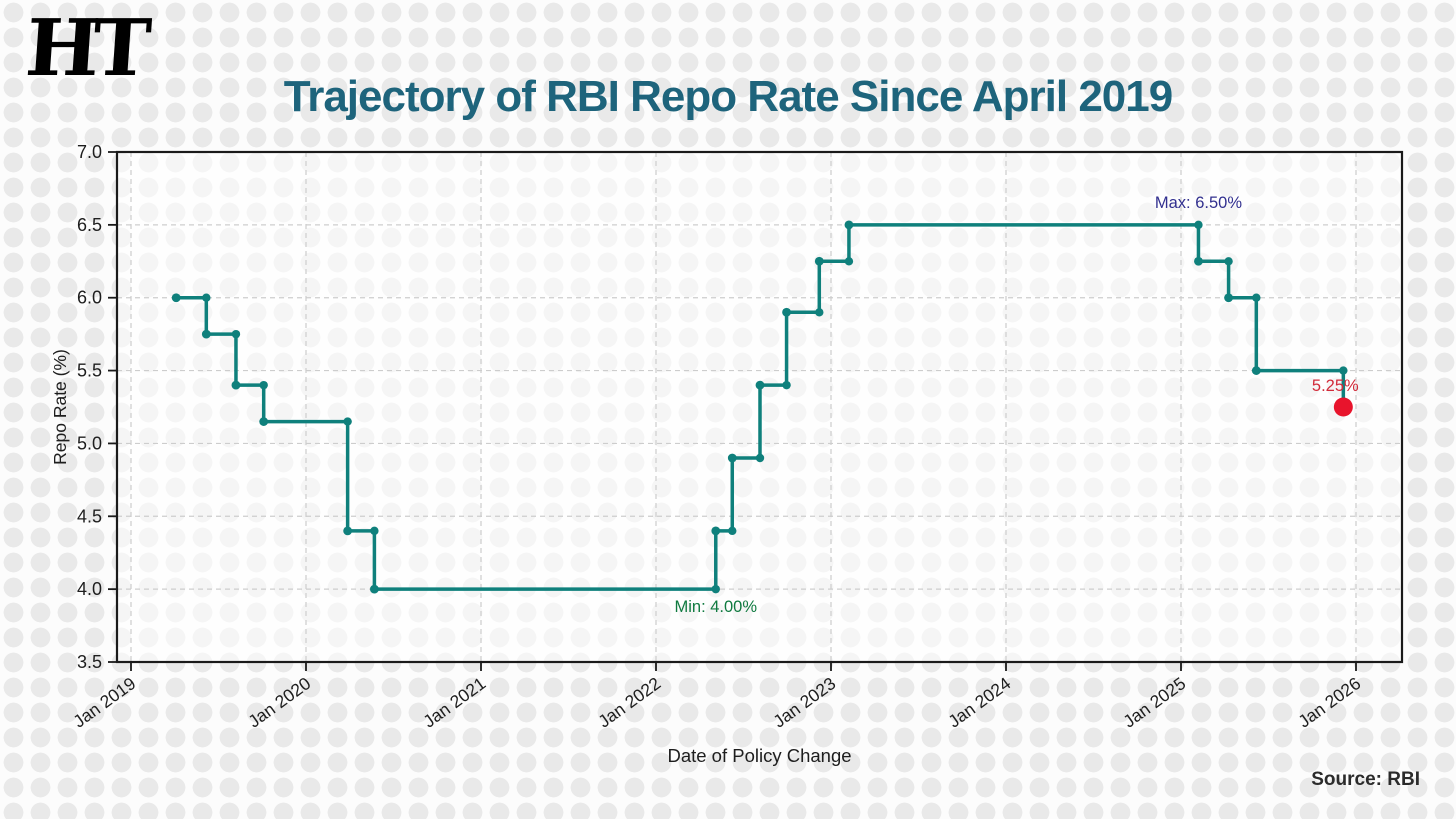  Describe the element at coordinates (1343, 407) in the screenshot. I see `latest-dot` at that location.